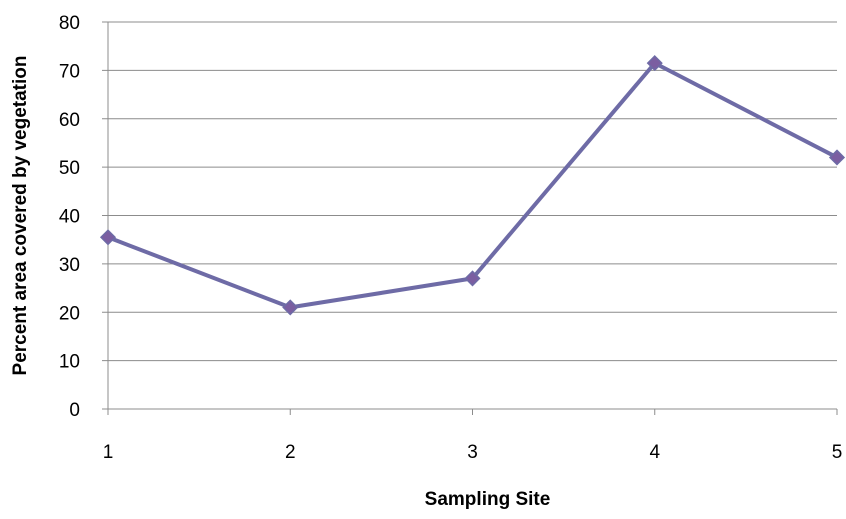 This screenshot has height=519, width=846. Describe the element at coordinates (69, 71) in the screenshot. I see `y-tick-label: 70` at that location.